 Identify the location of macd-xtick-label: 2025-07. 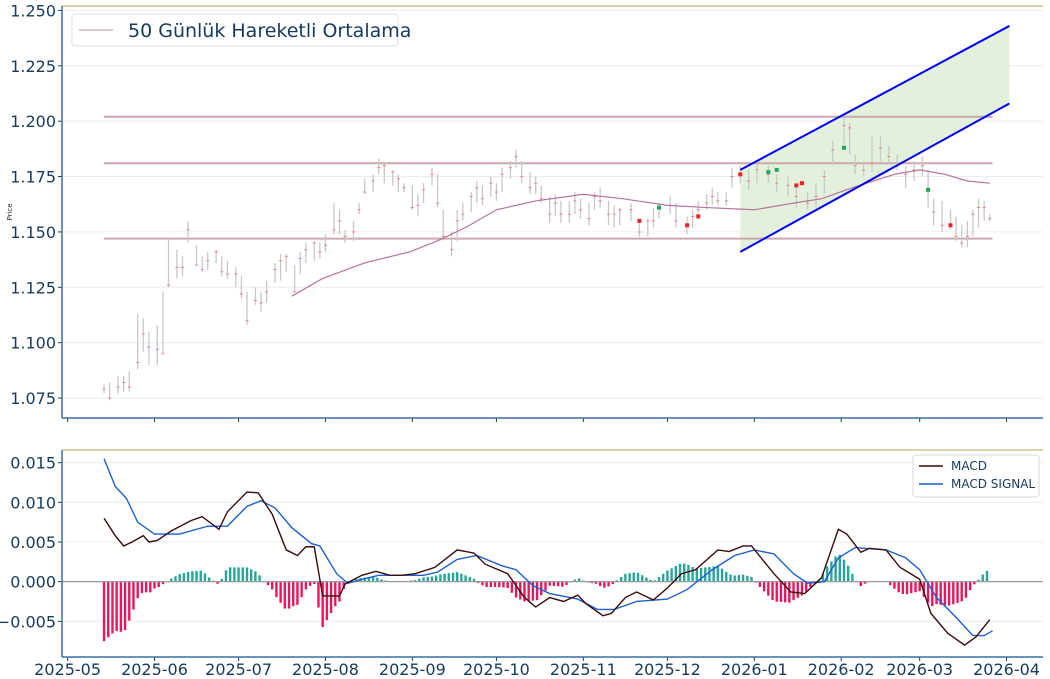
(238, 669).